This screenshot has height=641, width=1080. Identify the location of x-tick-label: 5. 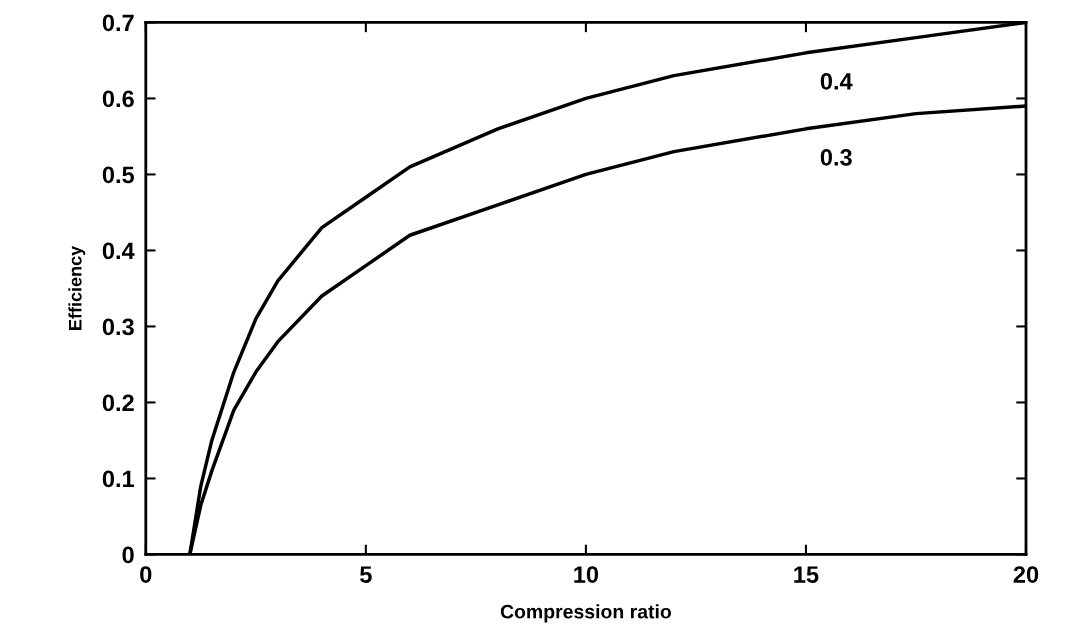
(366, 574).